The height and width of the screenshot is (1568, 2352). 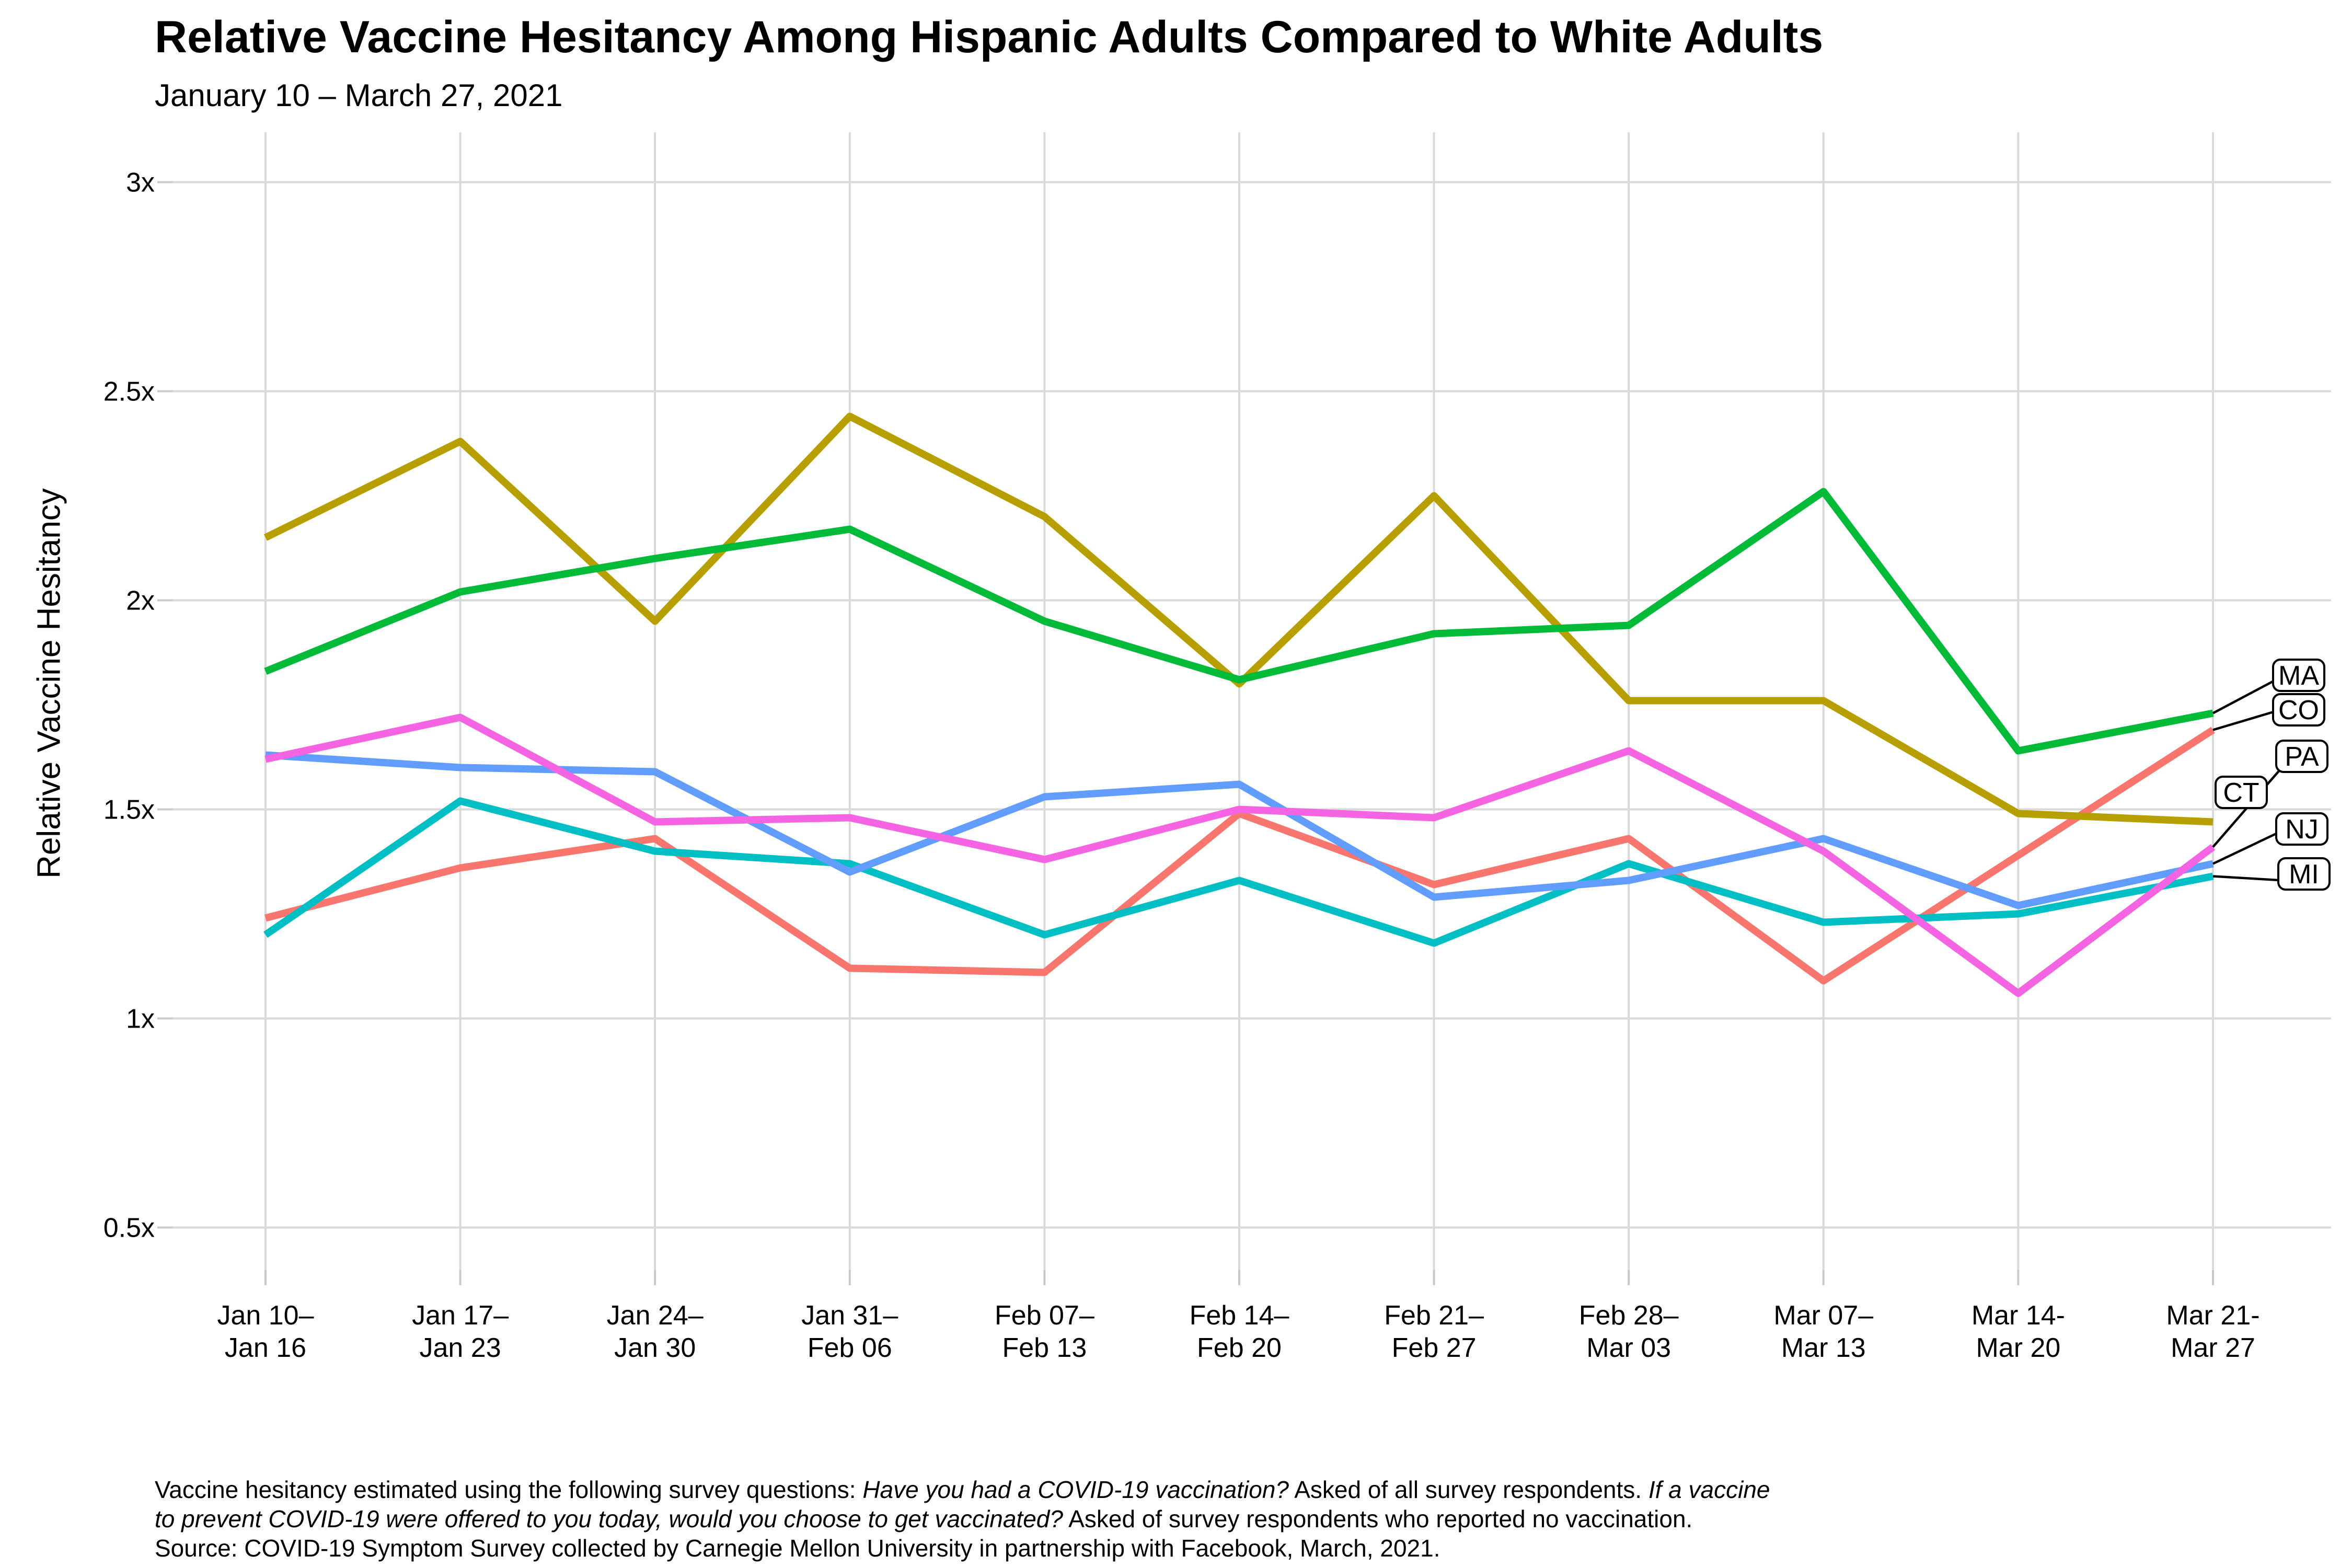 I want to click on series-label-box-PA, so click(x=2301, y=756).